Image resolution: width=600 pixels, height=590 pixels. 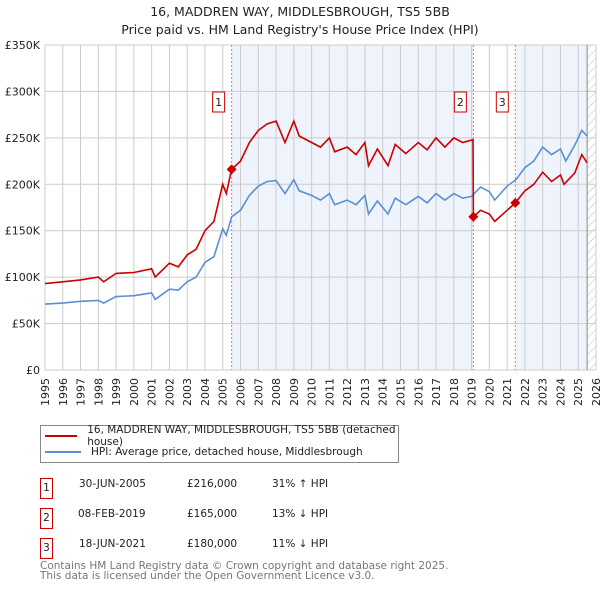 What do you see at coordinates (560, 392) in the screenshot?
I see `x-tick-label: 2024` at bounding box center [560, 392].